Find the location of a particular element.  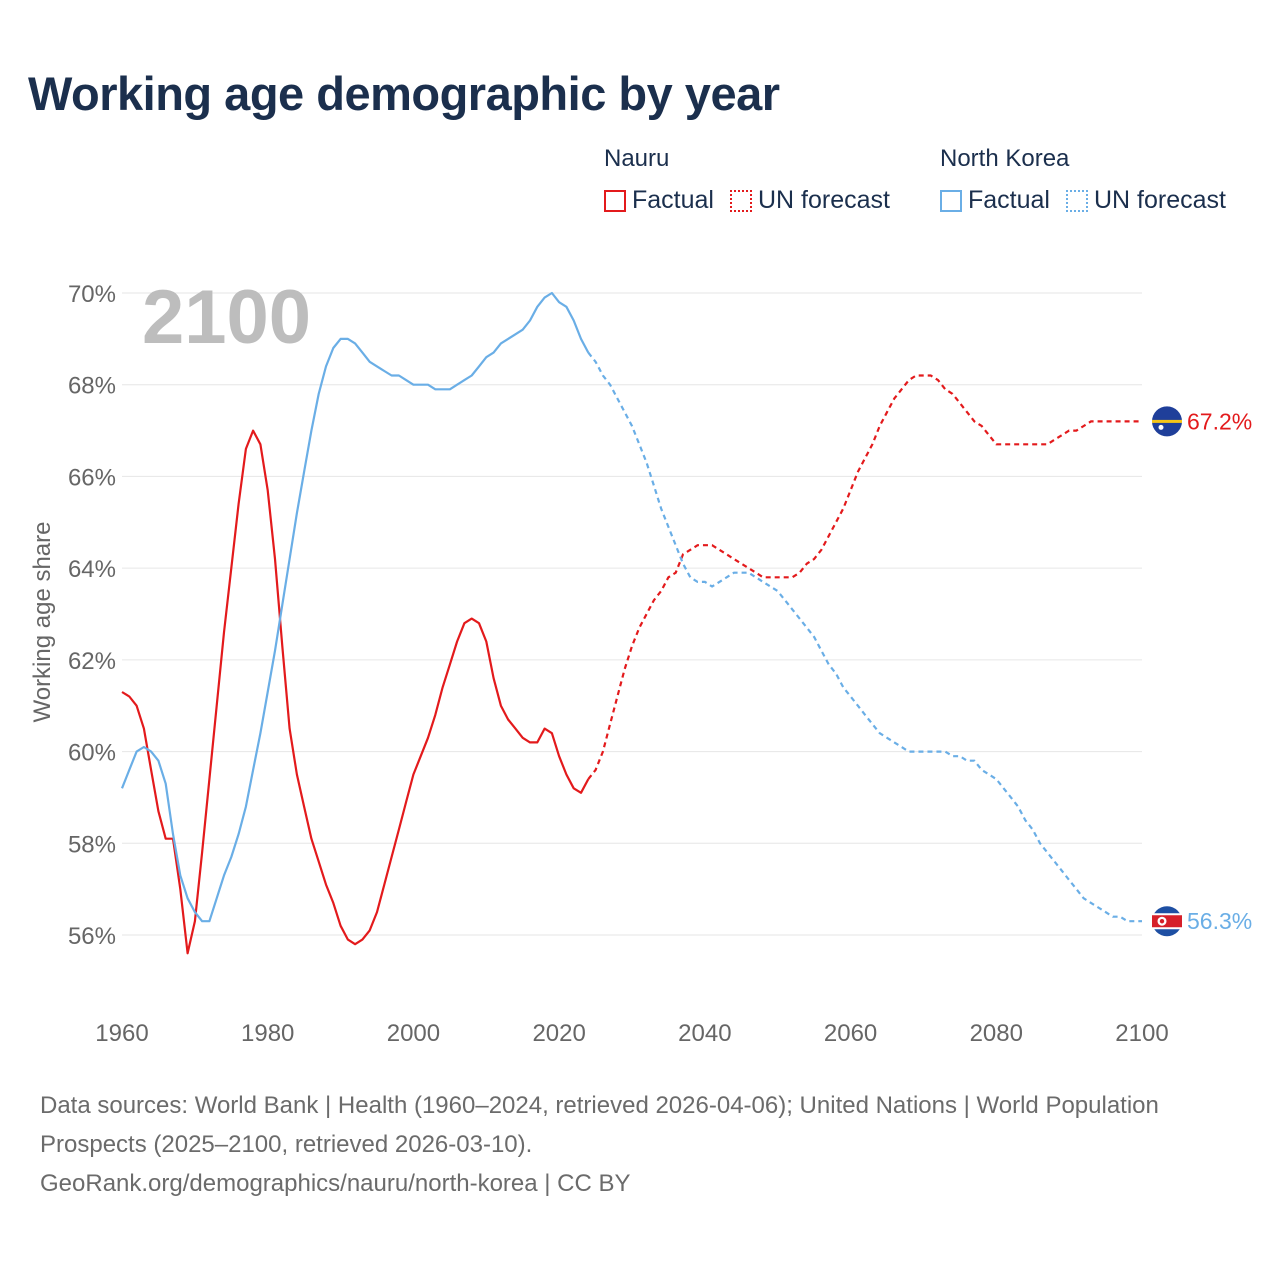

north-korea-flag-star is located at coordinates (1162, 921).